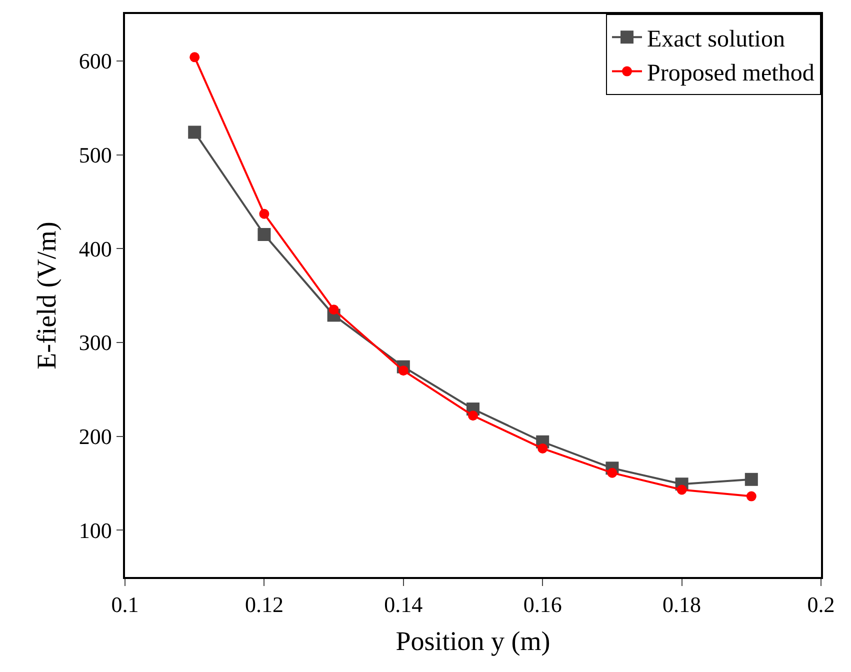 Image resolution: width=851 pixels, height=672 pixels. What do you see at coordinates (95, 249) in the screenshot?
I see `y-tick-label: 400` at bounding box center [95, 249].